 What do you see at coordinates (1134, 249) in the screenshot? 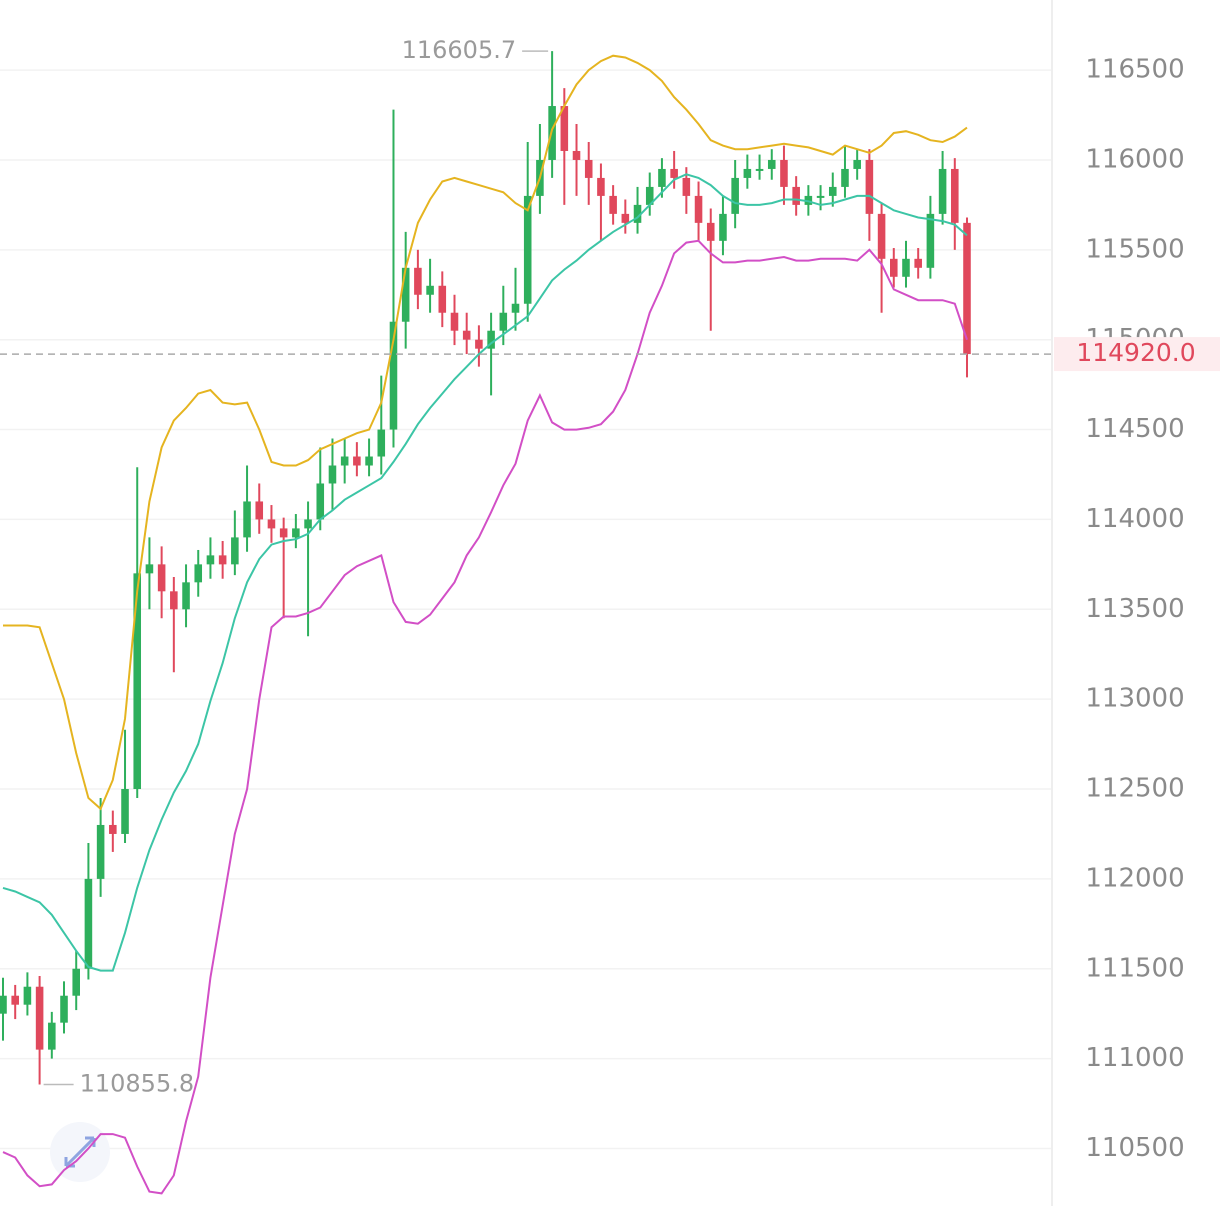
I see `y-tick-label: 115500` at bounding box center [1134, 249].